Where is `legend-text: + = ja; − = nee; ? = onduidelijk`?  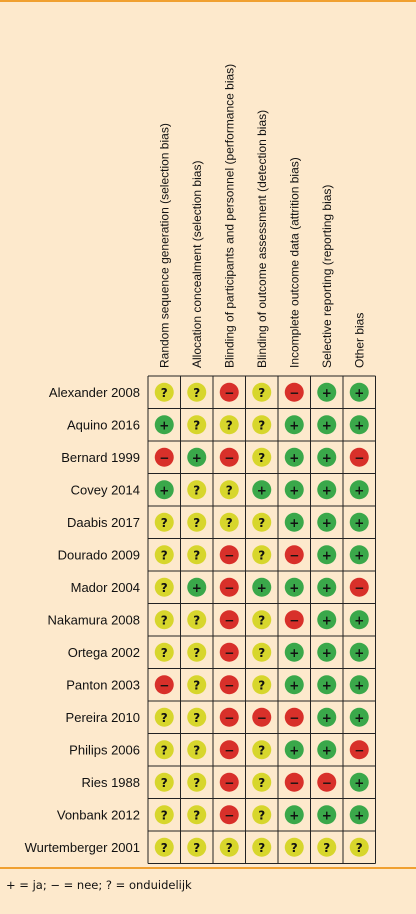 legend-text: + = ja; − = nee; ? = onduidelijk is located at coordinates (99, 885).